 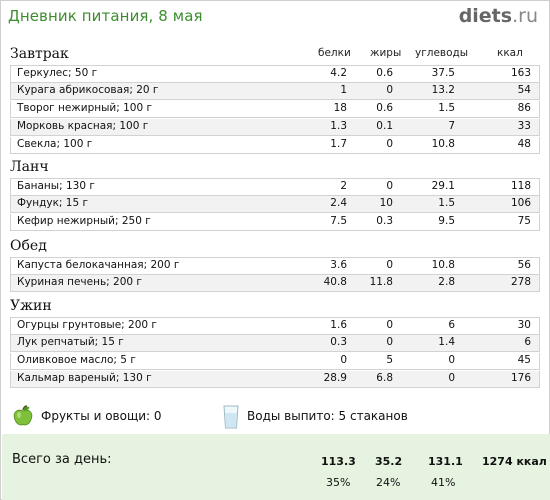 I want to click on food-row: Морковь красная; 100 г 1.3 0.1 7 33, so click(x=275, y=127).